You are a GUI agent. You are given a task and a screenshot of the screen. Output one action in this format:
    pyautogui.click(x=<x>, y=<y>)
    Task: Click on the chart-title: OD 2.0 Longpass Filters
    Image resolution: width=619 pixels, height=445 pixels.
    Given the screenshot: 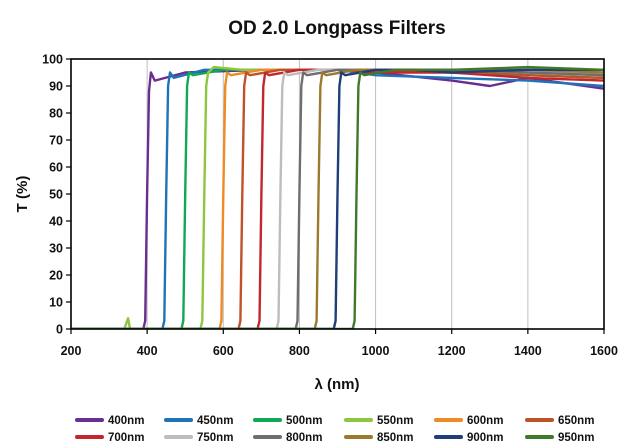 What is the action you would take?
    pyautogui.click(x=337, y=28)
    